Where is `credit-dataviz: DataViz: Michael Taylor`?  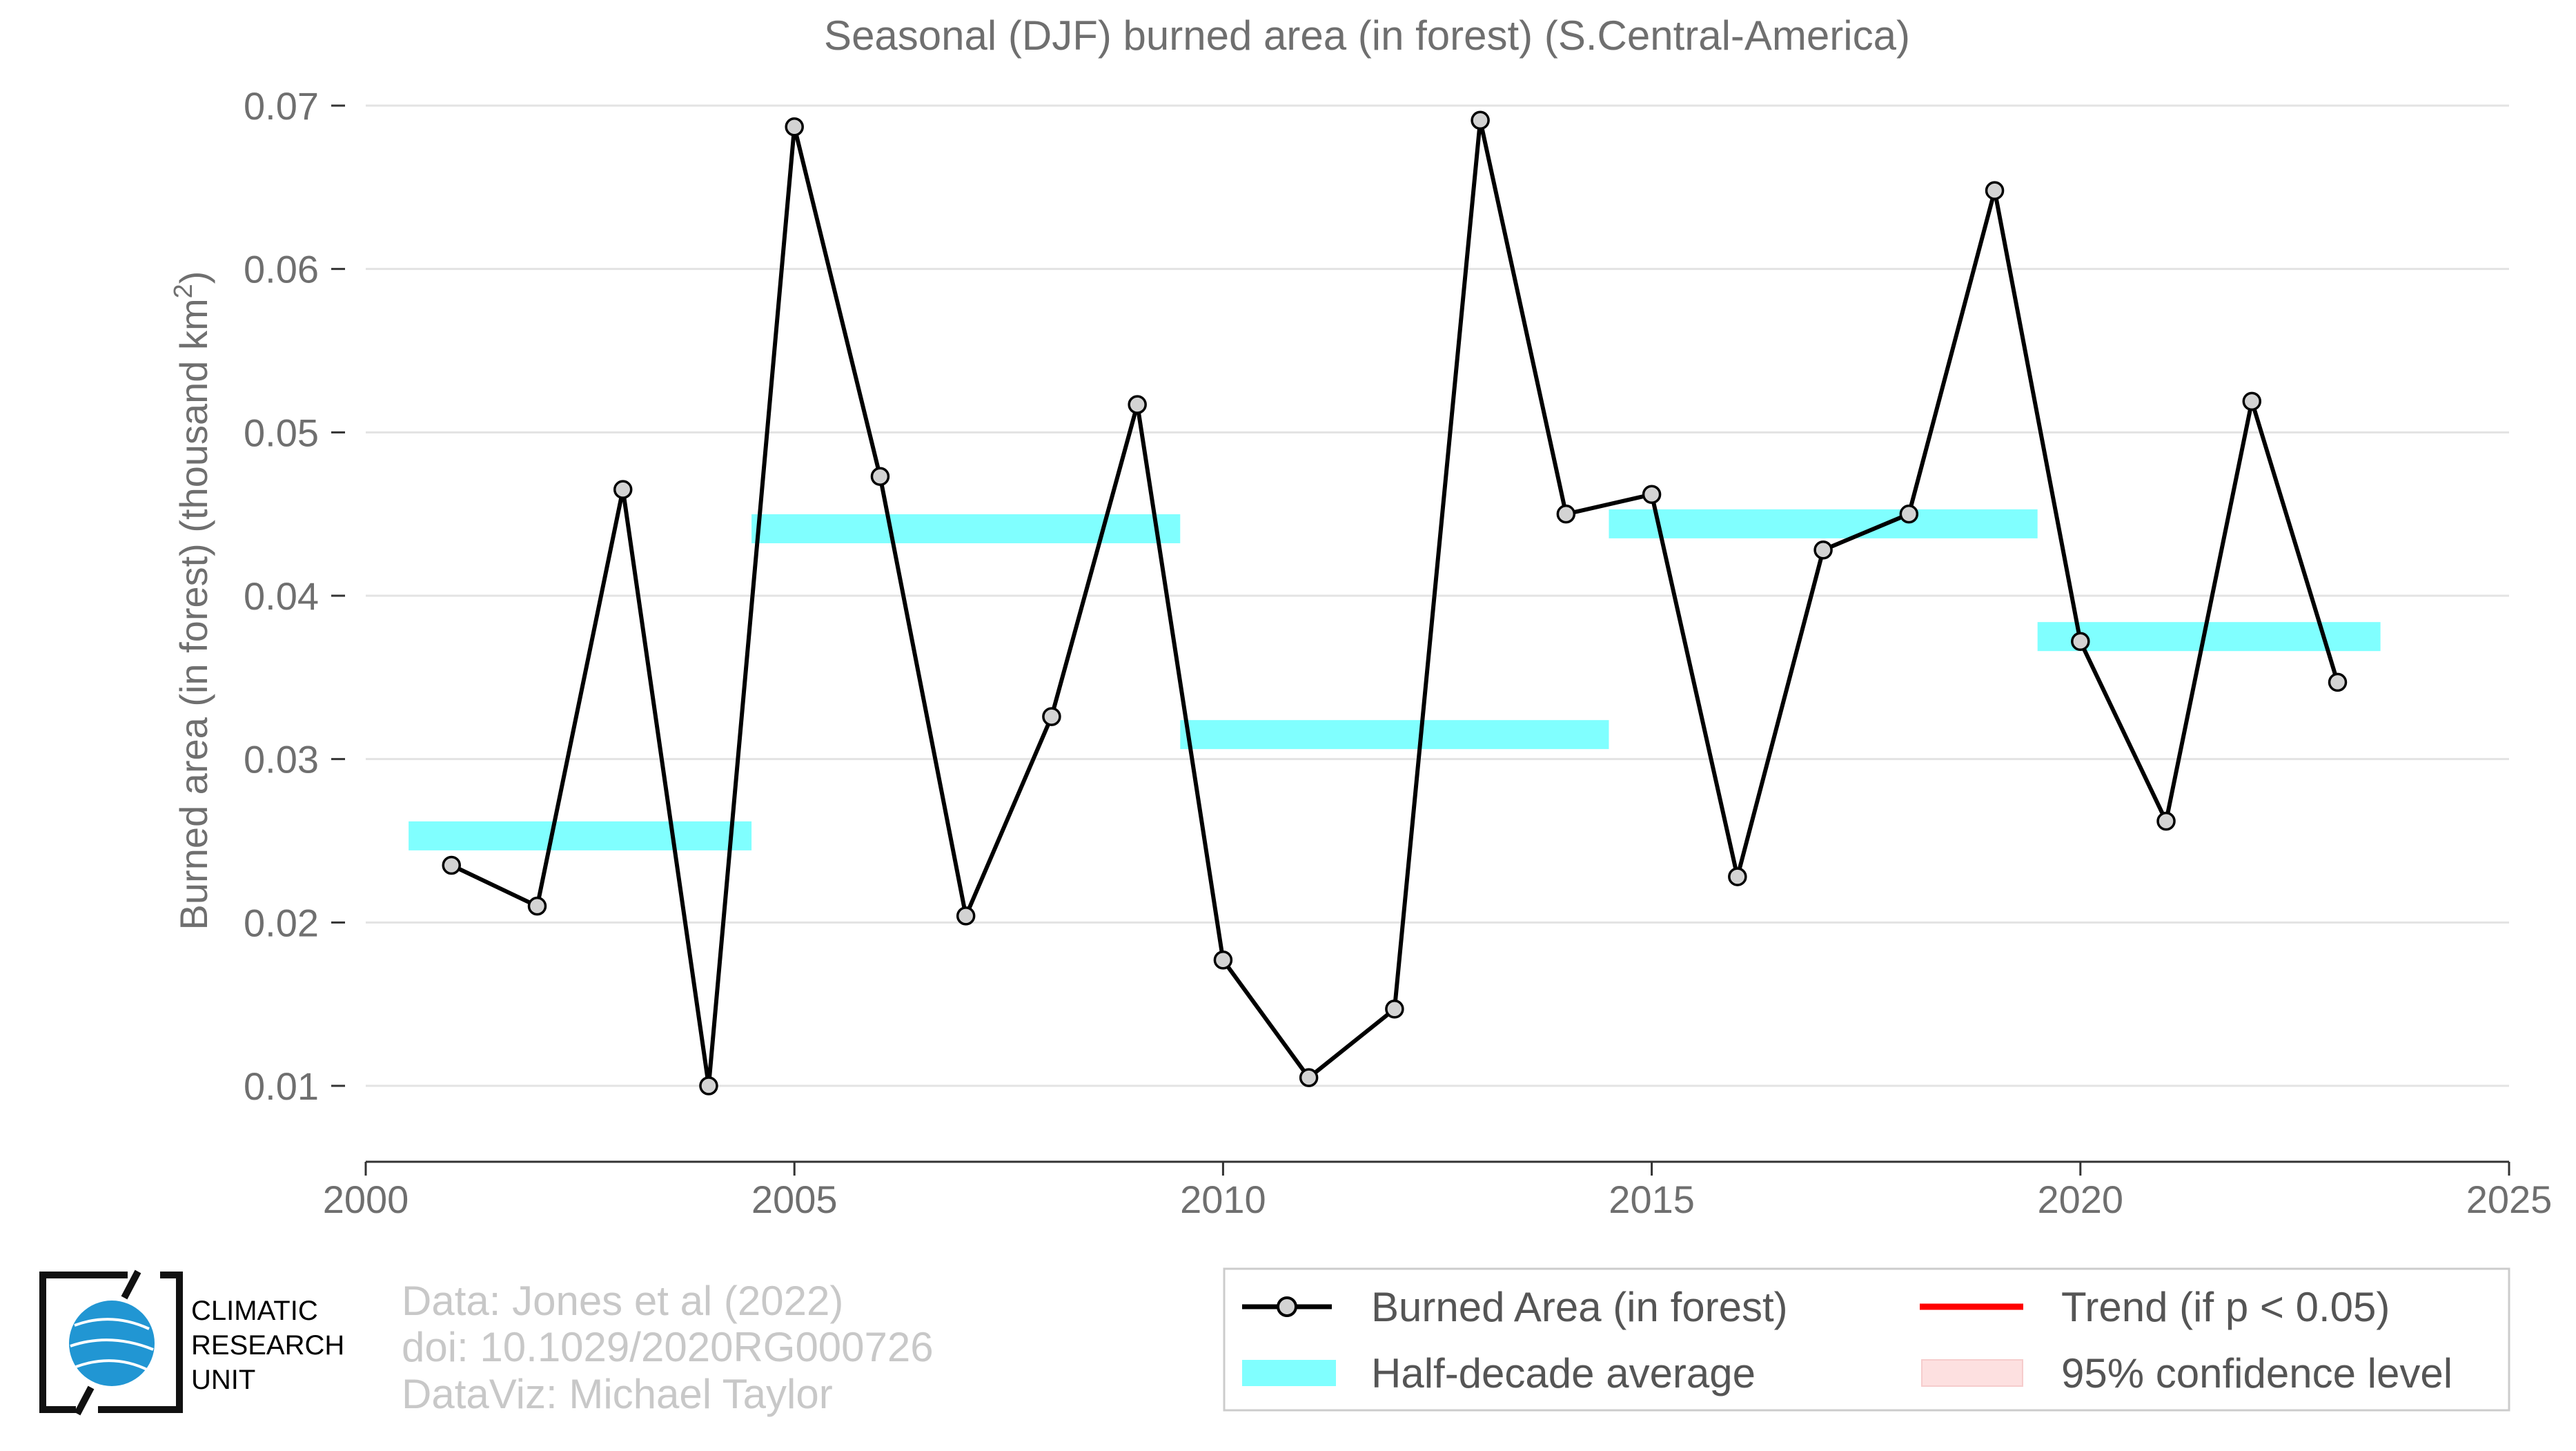
credit-dataviz: DataViz: Michael Taylor is located at coordinates (617, 1394).